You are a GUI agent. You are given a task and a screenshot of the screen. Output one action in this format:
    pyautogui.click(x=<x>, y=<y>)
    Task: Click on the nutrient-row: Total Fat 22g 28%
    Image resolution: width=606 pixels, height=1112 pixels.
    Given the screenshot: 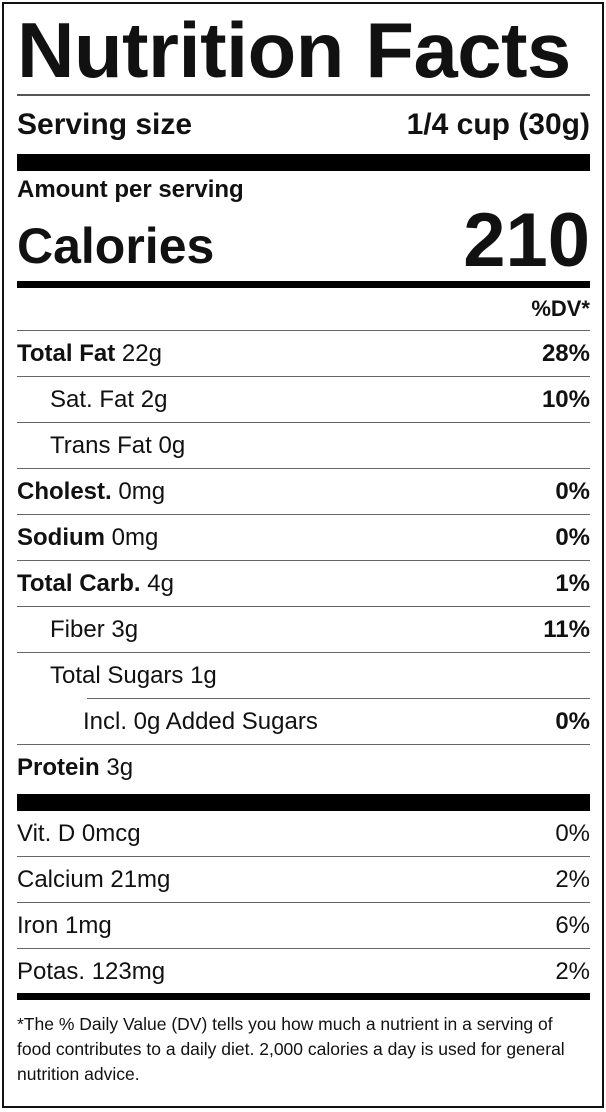 What is the action you would take?
    pyautogui.click(x=303, y=354)
    